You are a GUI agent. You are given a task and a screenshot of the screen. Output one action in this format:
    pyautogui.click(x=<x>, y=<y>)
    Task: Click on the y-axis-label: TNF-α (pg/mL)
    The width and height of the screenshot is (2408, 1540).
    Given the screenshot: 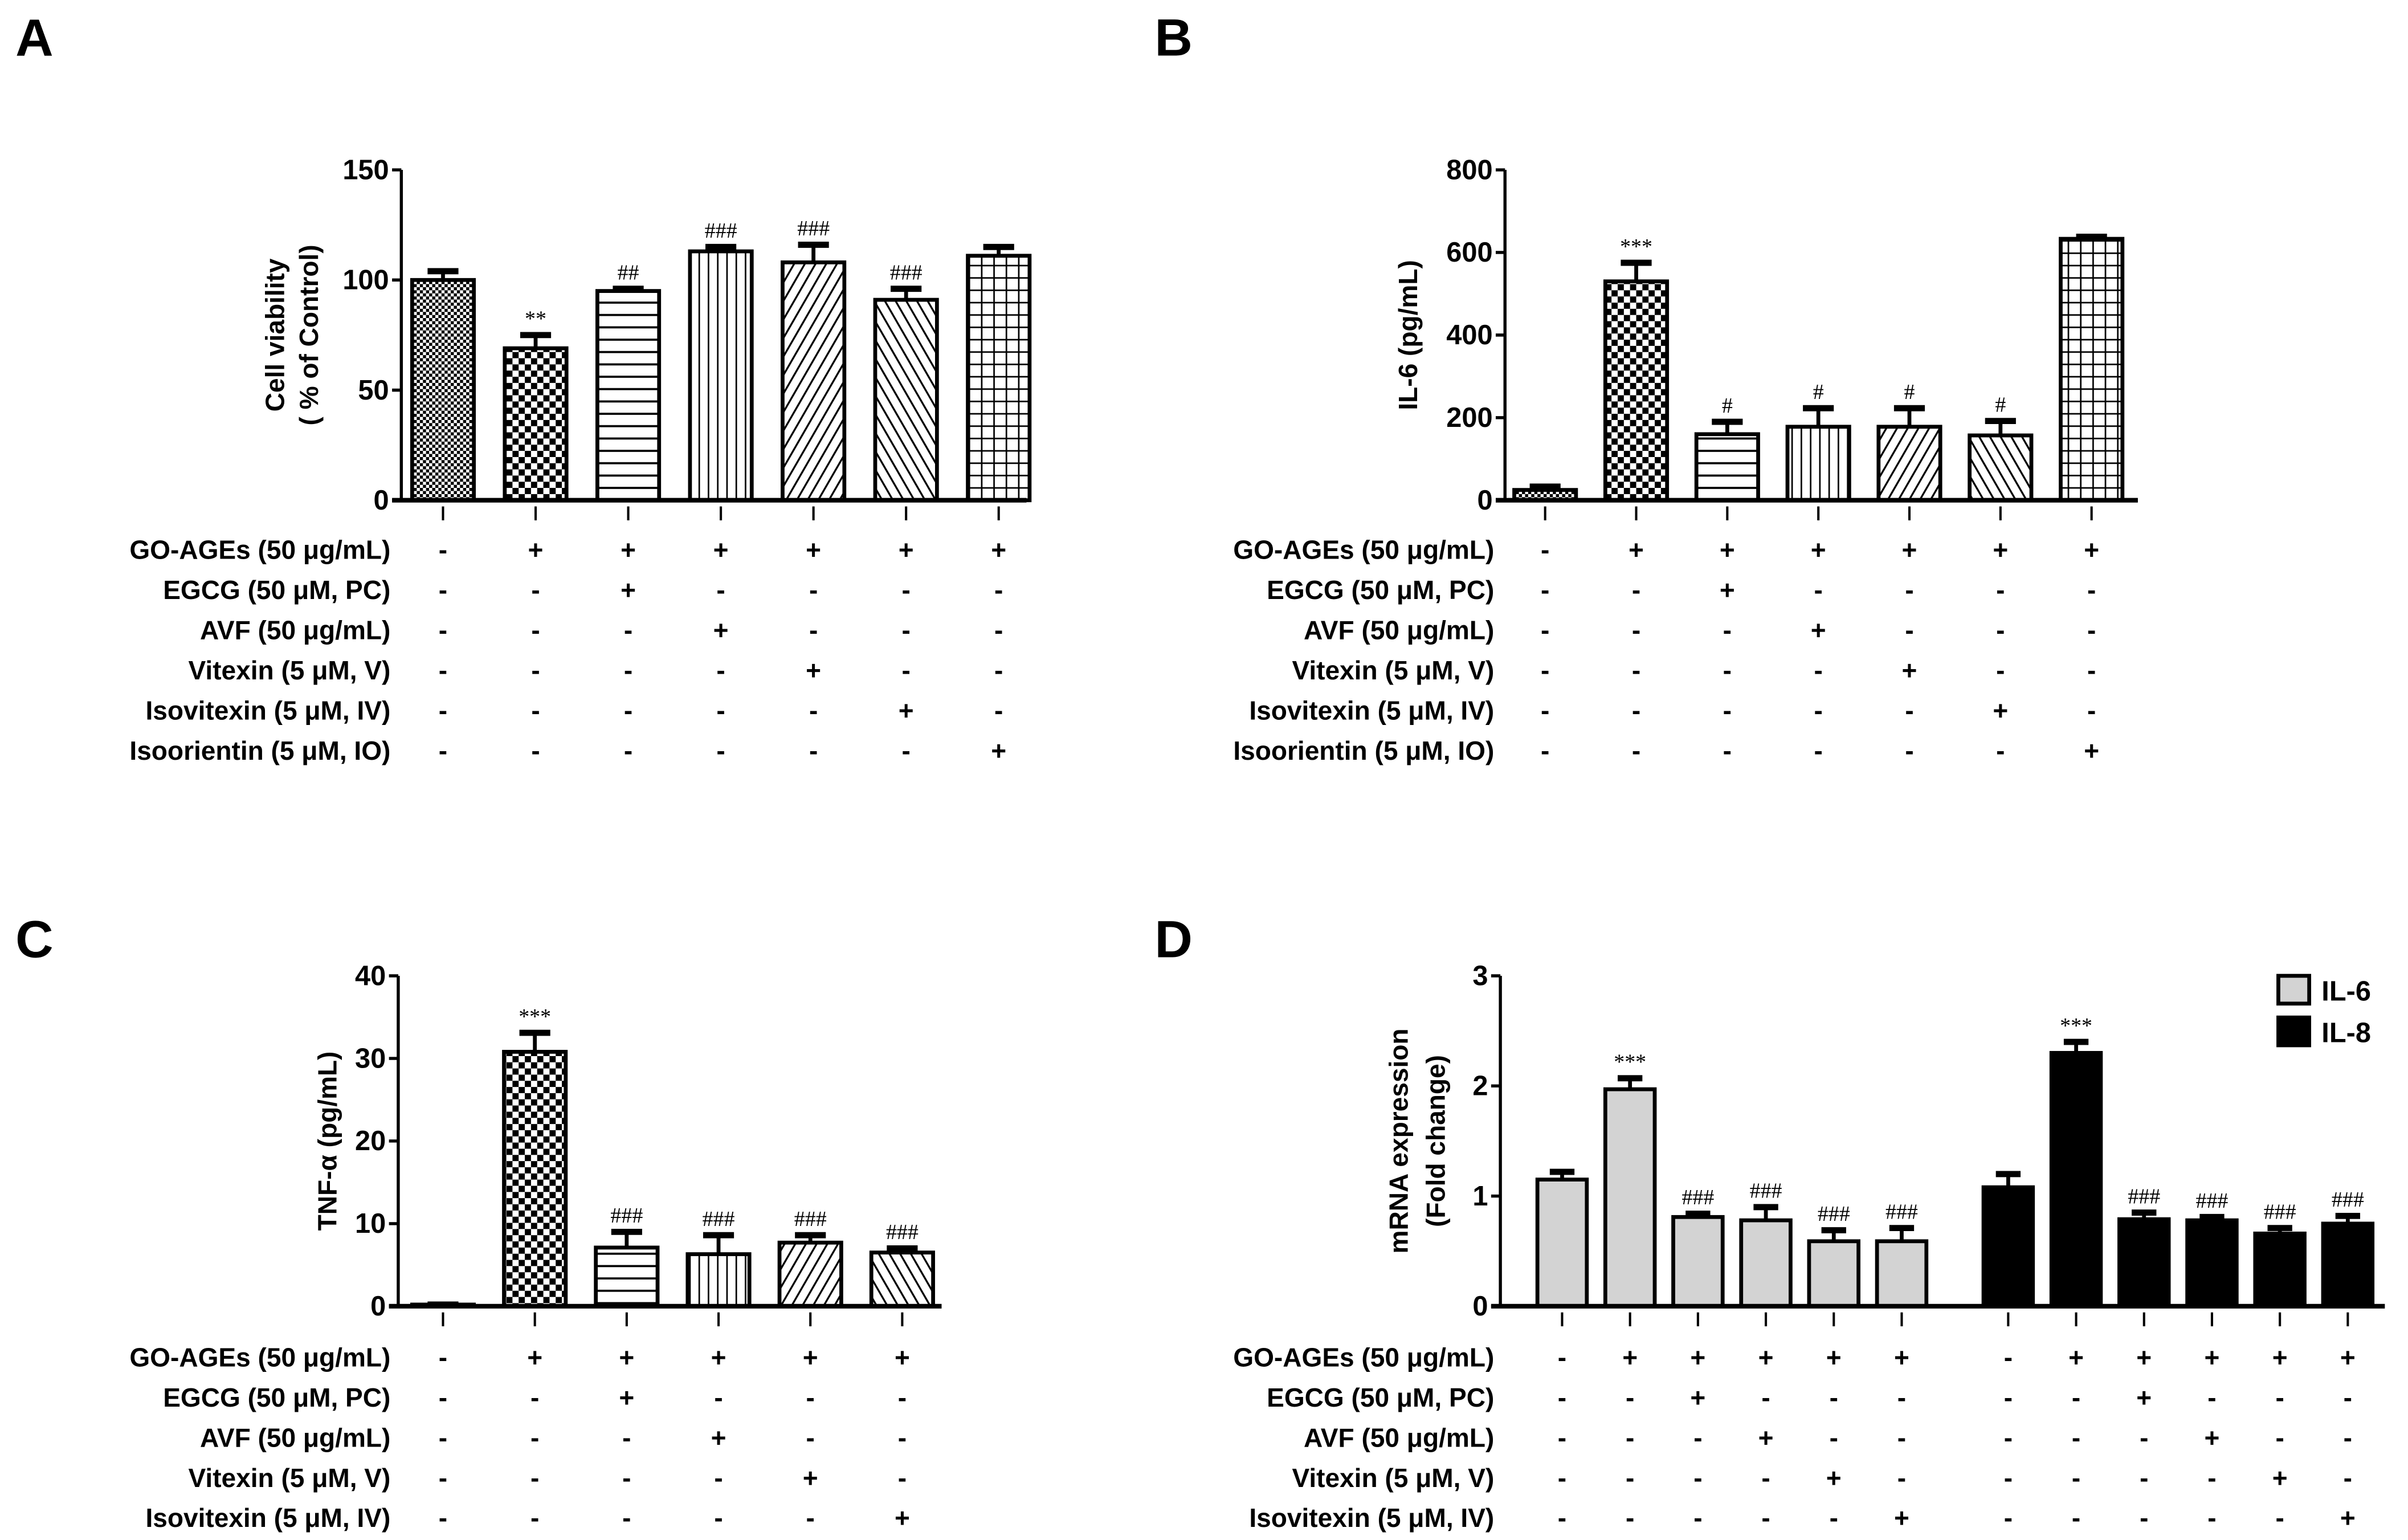 What is the action you would take?
    pyautogui.click(x=328, y=1142)
    